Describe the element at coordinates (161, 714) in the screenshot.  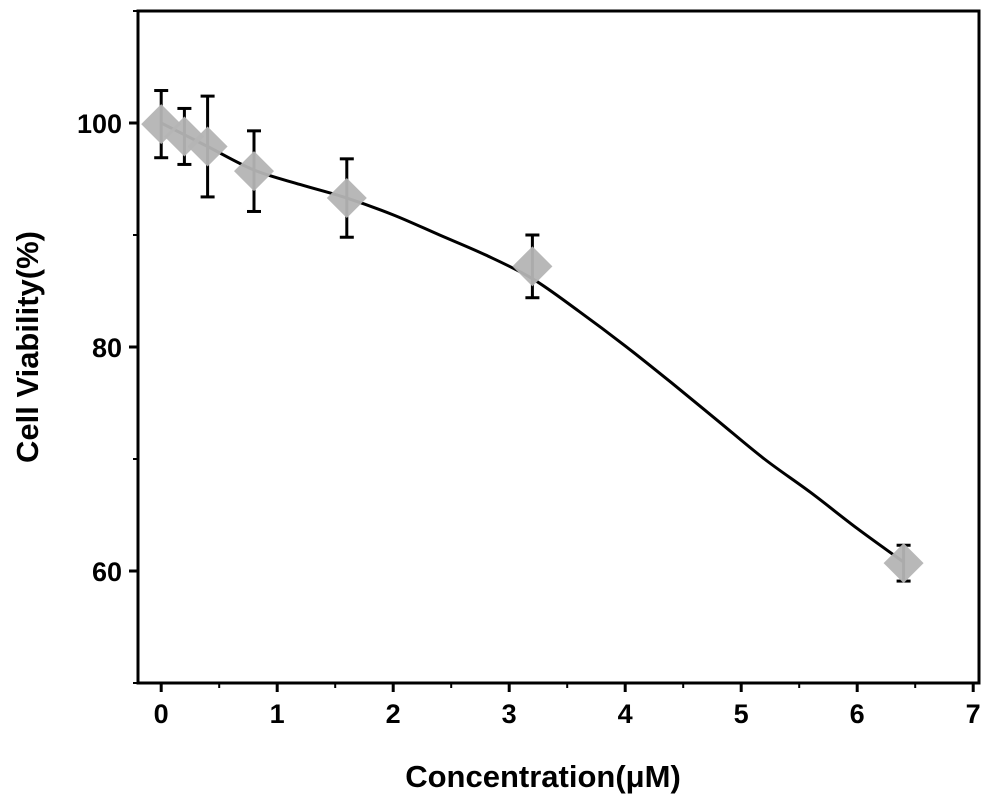
I see `x-tick-label: 0` at that location.